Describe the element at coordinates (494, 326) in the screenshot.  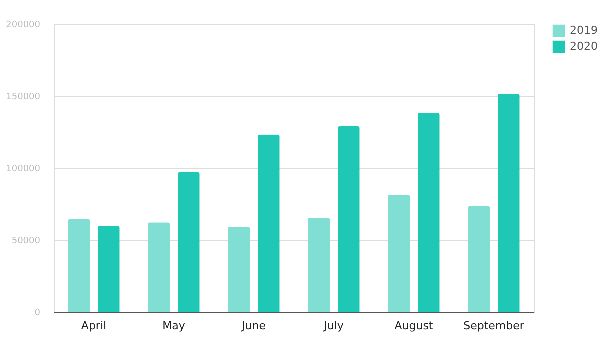
I see `x-tick-label: September` at that location.